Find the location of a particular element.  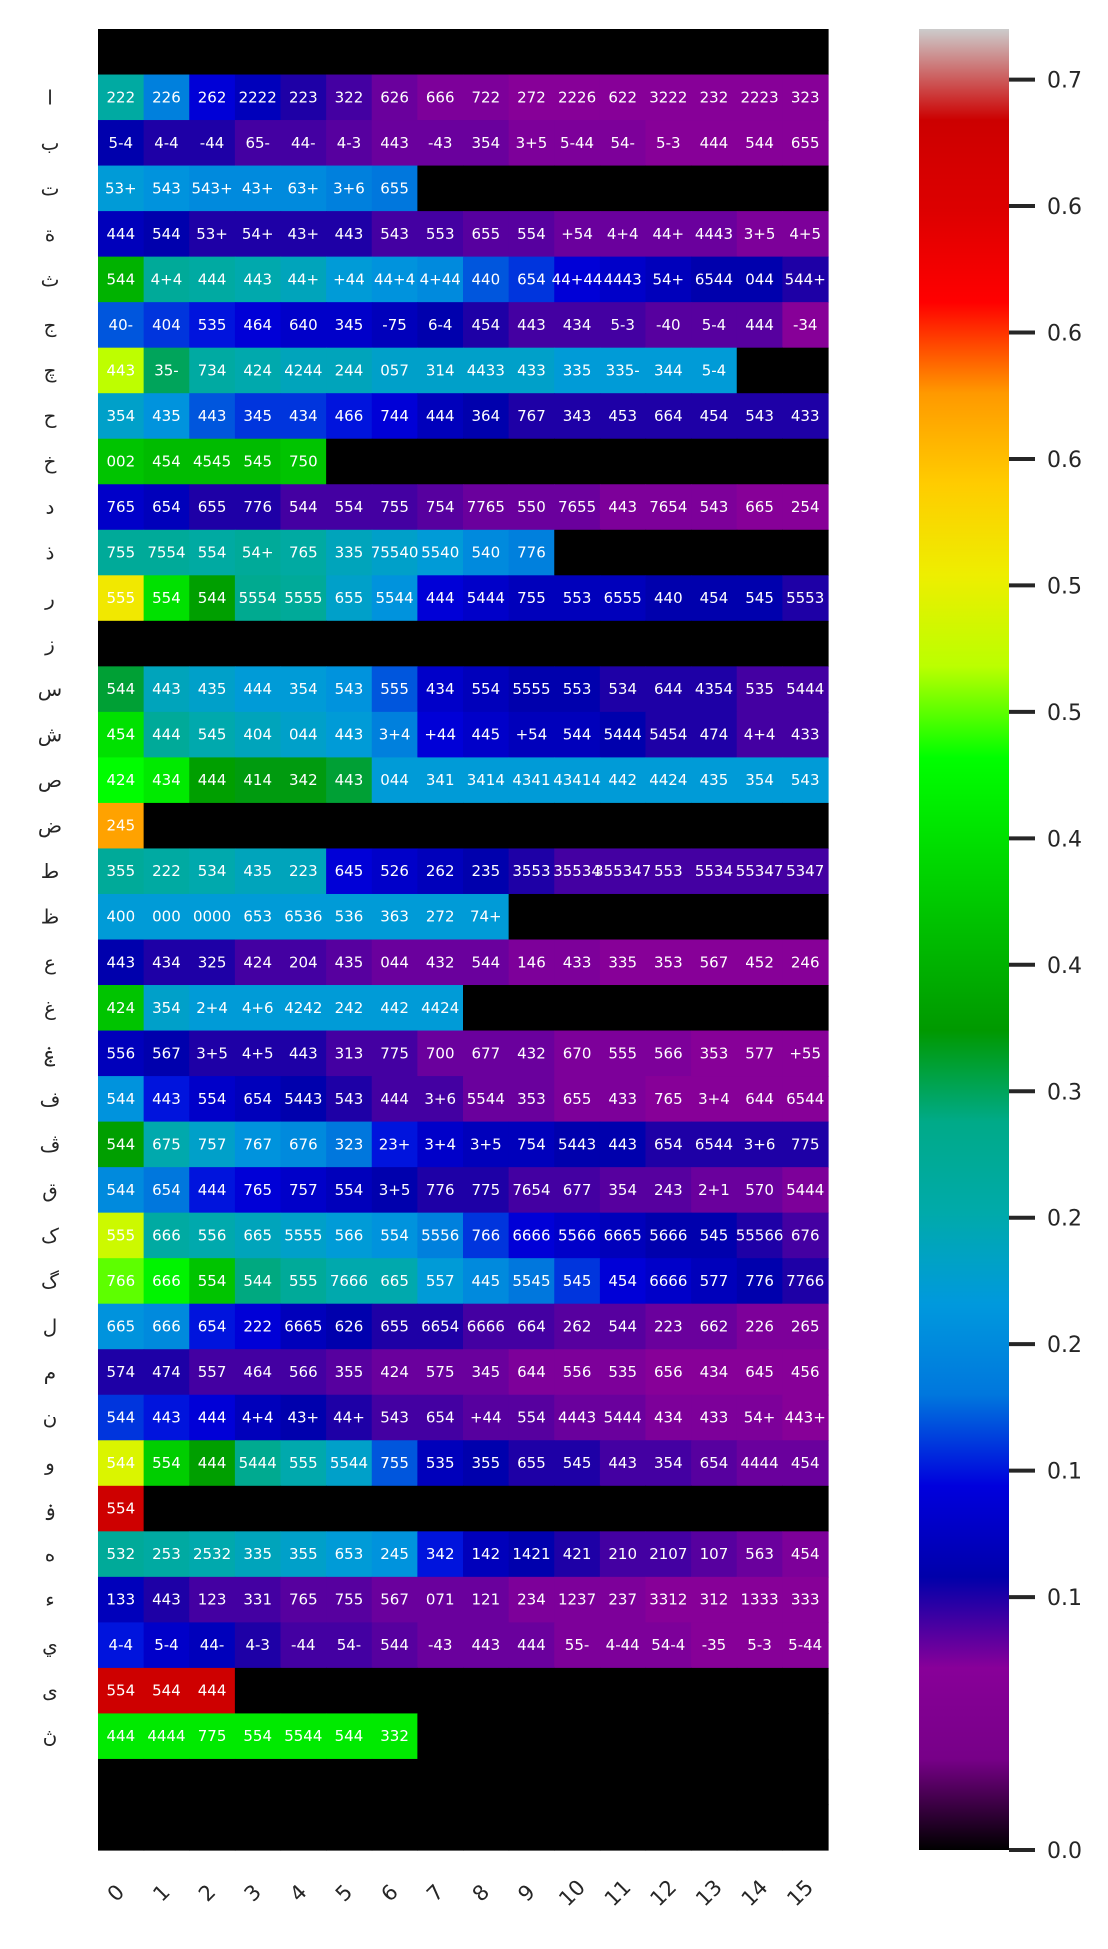

cell-annotation: 553 is located at coordinates (577, 598).